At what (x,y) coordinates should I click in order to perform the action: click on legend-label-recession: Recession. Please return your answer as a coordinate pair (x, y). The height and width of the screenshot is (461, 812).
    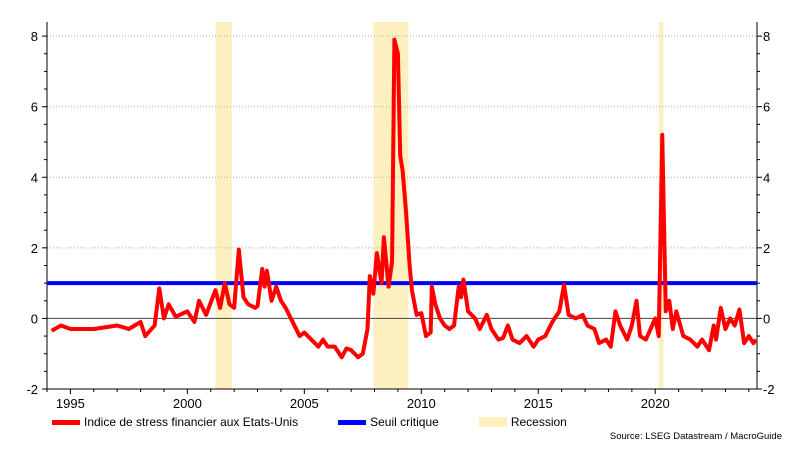
    Looking at the image, I should click on (538, 422).